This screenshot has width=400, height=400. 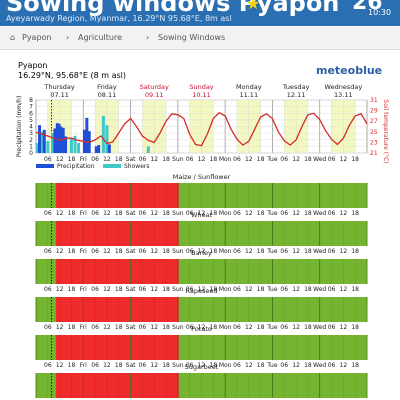 What do you see at coordinates (249, 87) in the screenshot?
I see `day-name-label: Monday` at bounding box center [249, 87].